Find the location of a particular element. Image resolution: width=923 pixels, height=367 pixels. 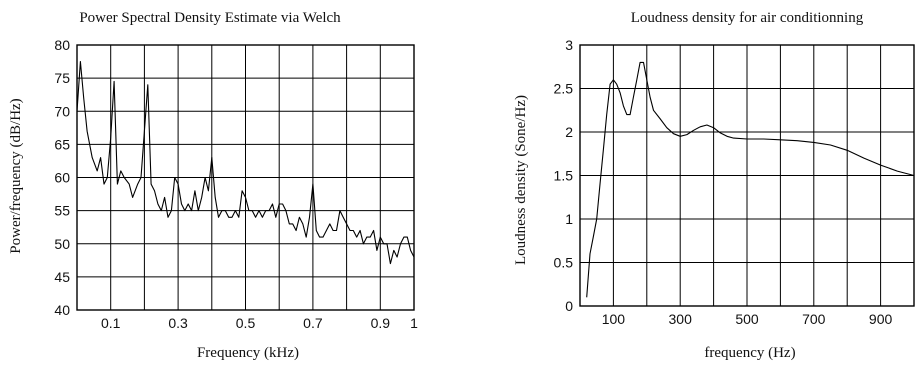

loudness-y-axis-label: Loudness density (Sone/Hz) is located at coordinates (521, 180).